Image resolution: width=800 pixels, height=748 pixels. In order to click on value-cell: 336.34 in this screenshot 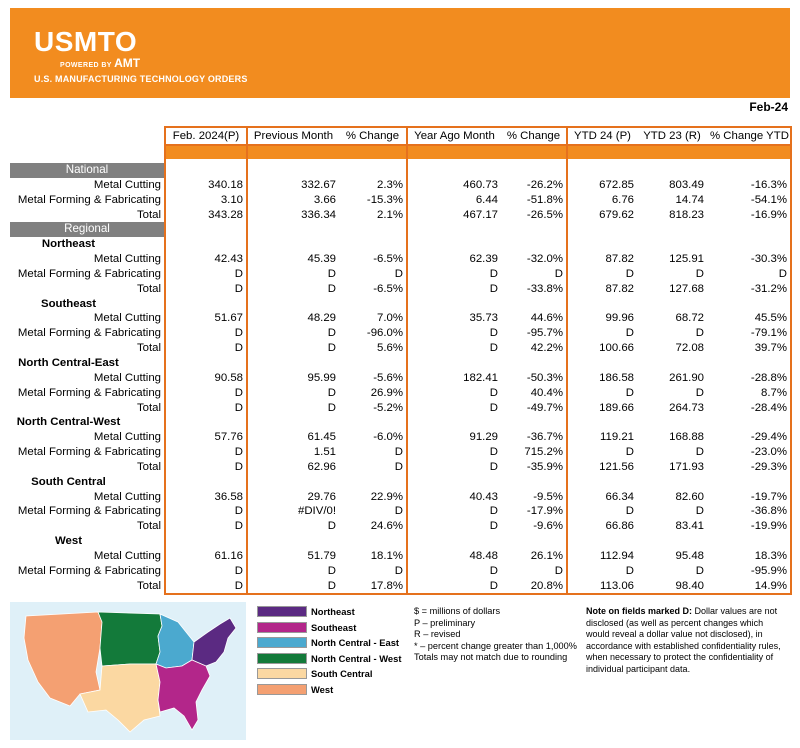, I will do `click(292, 215)`.